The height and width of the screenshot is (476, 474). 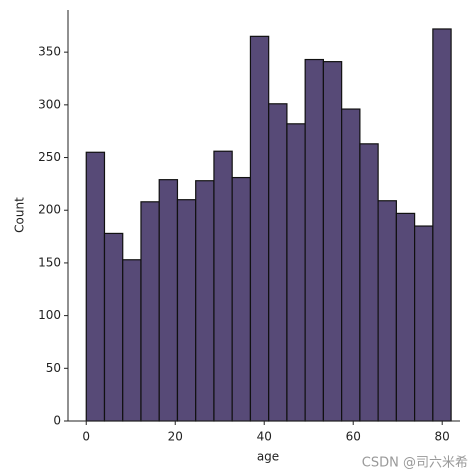 I want to click on y-tick-label: 350, so click(x=49, y=52).